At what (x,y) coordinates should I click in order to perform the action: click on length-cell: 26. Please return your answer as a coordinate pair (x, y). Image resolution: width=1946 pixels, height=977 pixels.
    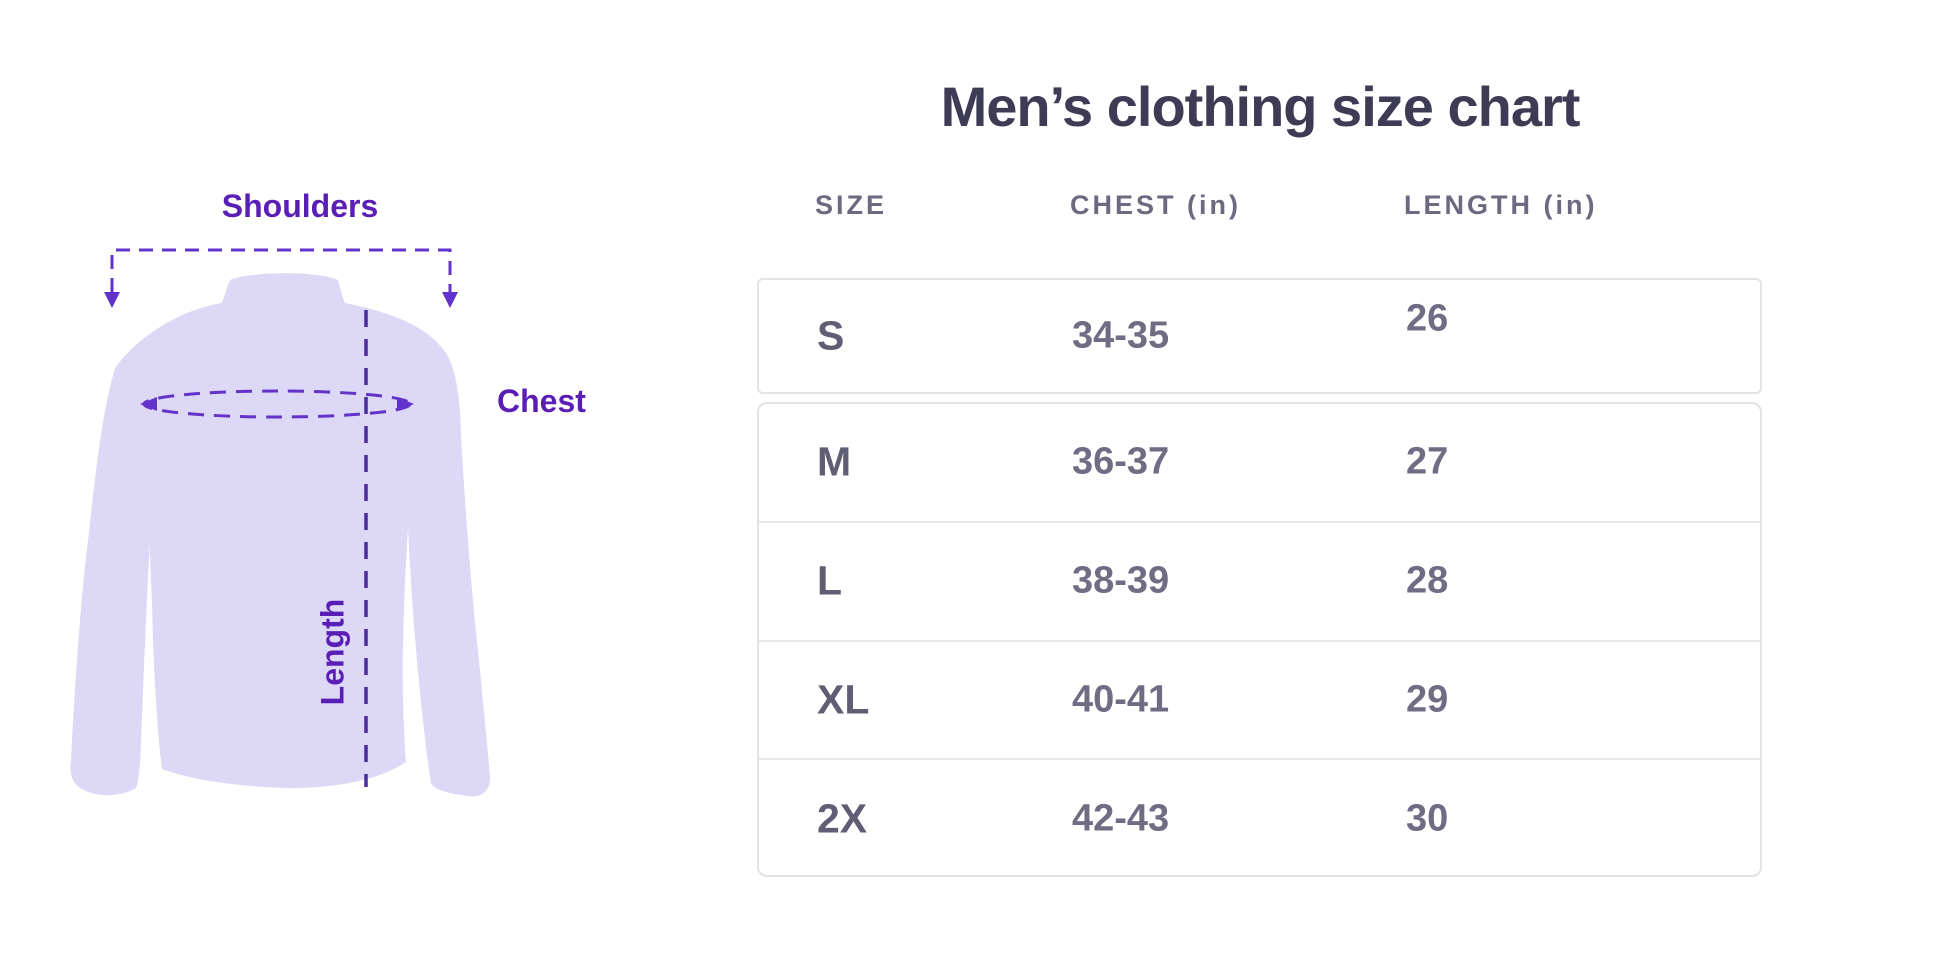
    Looking at the image, I should click on (1427, 318).